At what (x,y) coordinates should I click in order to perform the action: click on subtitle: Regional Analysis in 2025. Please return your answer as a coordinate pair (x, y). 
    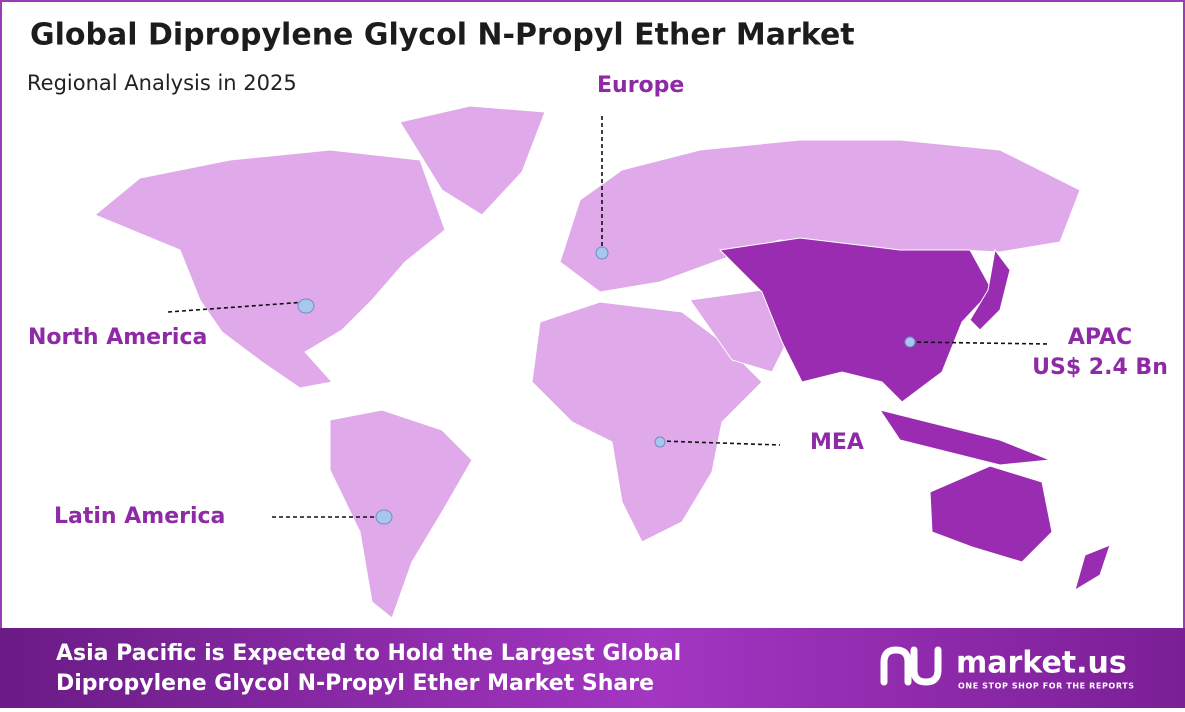
    Looking at the image, I should click on (162, 83).